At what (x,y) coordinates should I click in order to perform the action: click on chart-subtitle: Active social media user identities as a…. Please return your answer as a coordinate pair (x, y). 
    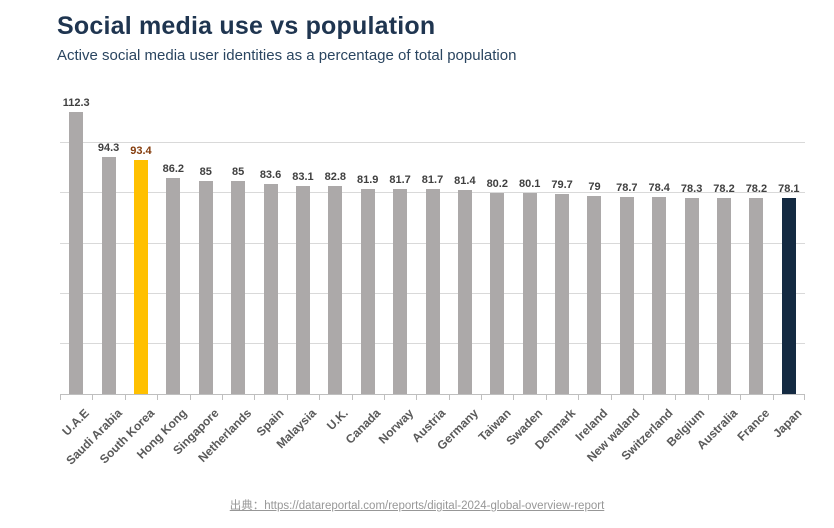
    Looking at the image, I should click on (287, 55).